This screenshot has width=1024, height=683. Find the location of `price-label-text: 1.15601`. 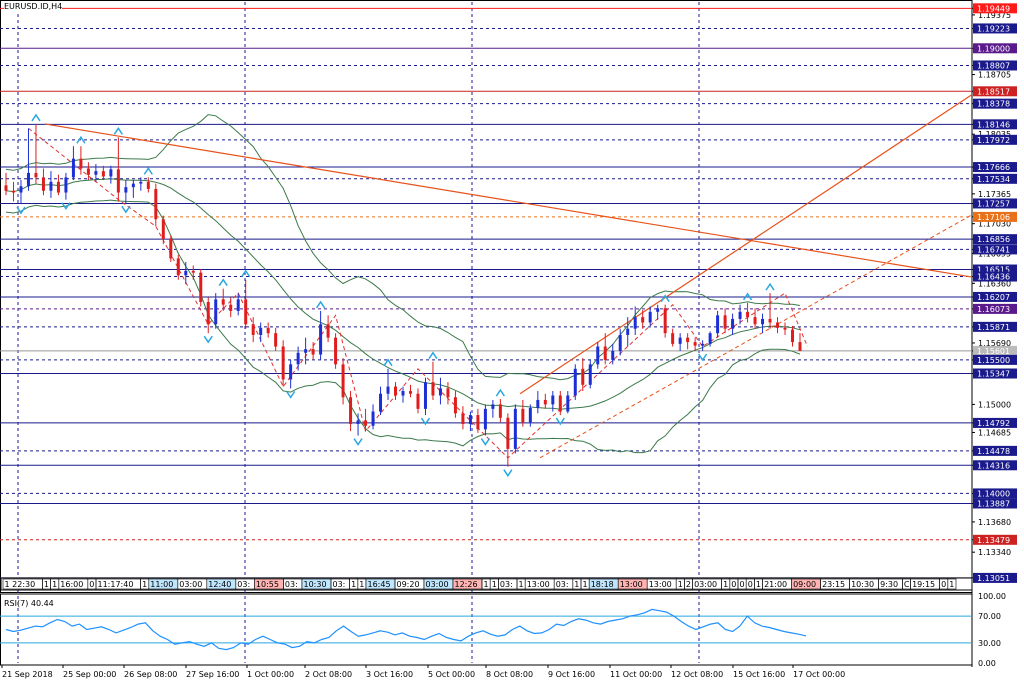

price-label-text: 1.15601 is located at coordinates (993, 351).